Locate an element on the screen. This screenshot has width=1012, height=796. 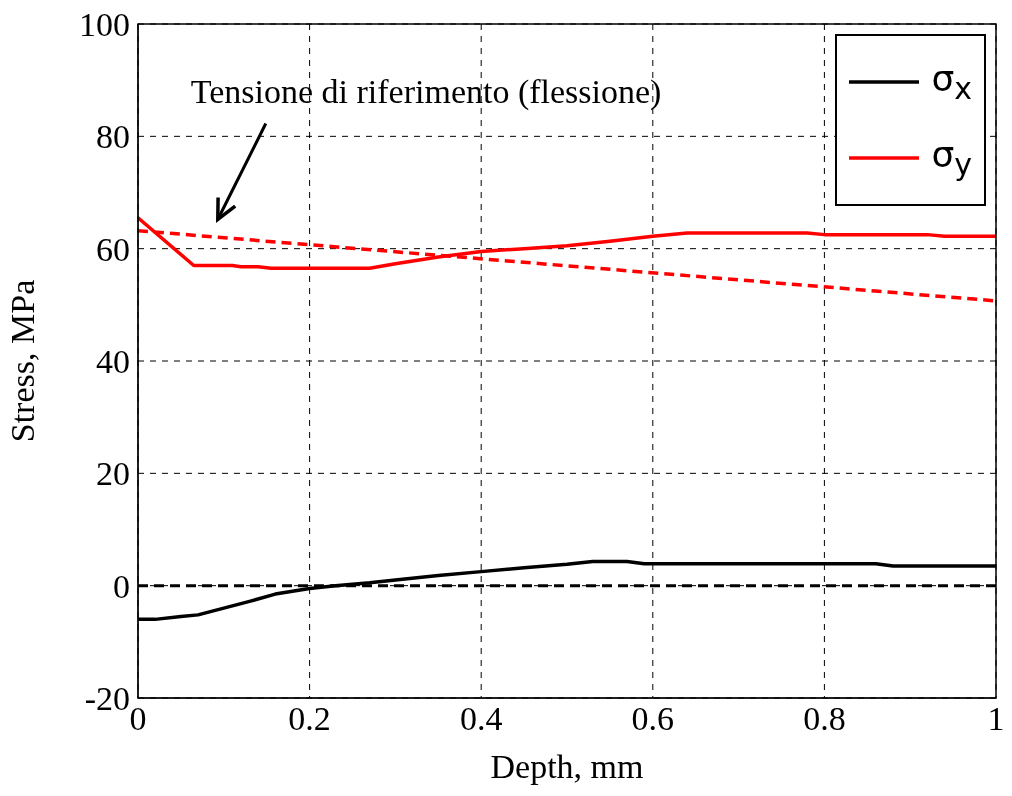
x-axis-title: Depth, mm is located at coordinates (567, 766).